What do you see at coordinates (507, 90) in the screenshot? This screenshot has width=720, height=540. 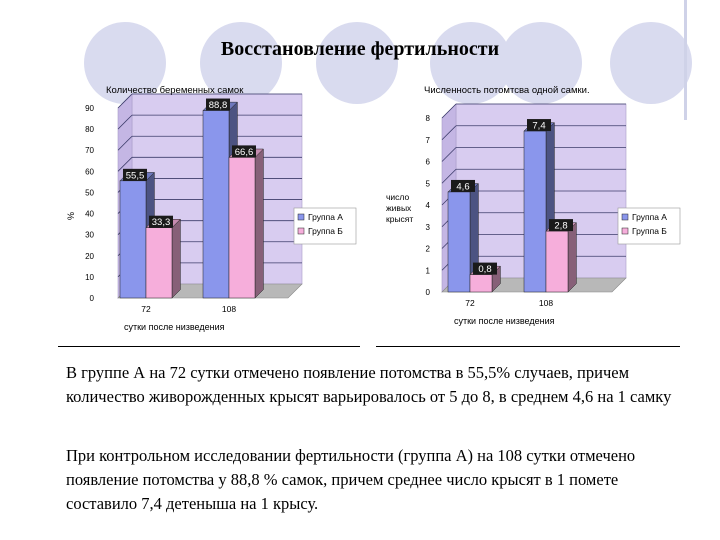 I see `chart-title: Численность потомтсва одной самки.` at bounding box center [507, 90].